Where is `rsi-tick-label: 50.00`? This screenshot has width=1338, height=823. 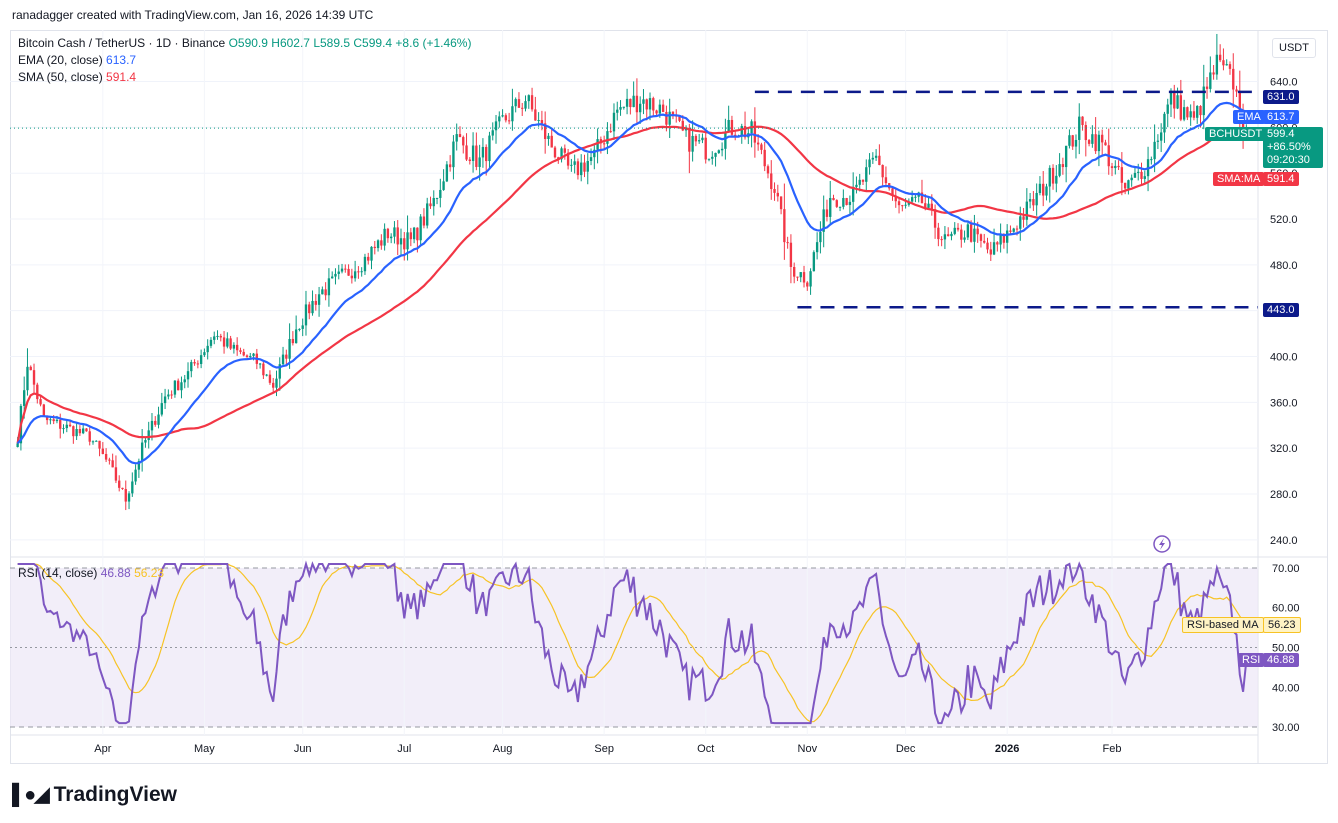 rsi-tick-label: 50.00 is located at coordinates (1286, 649).